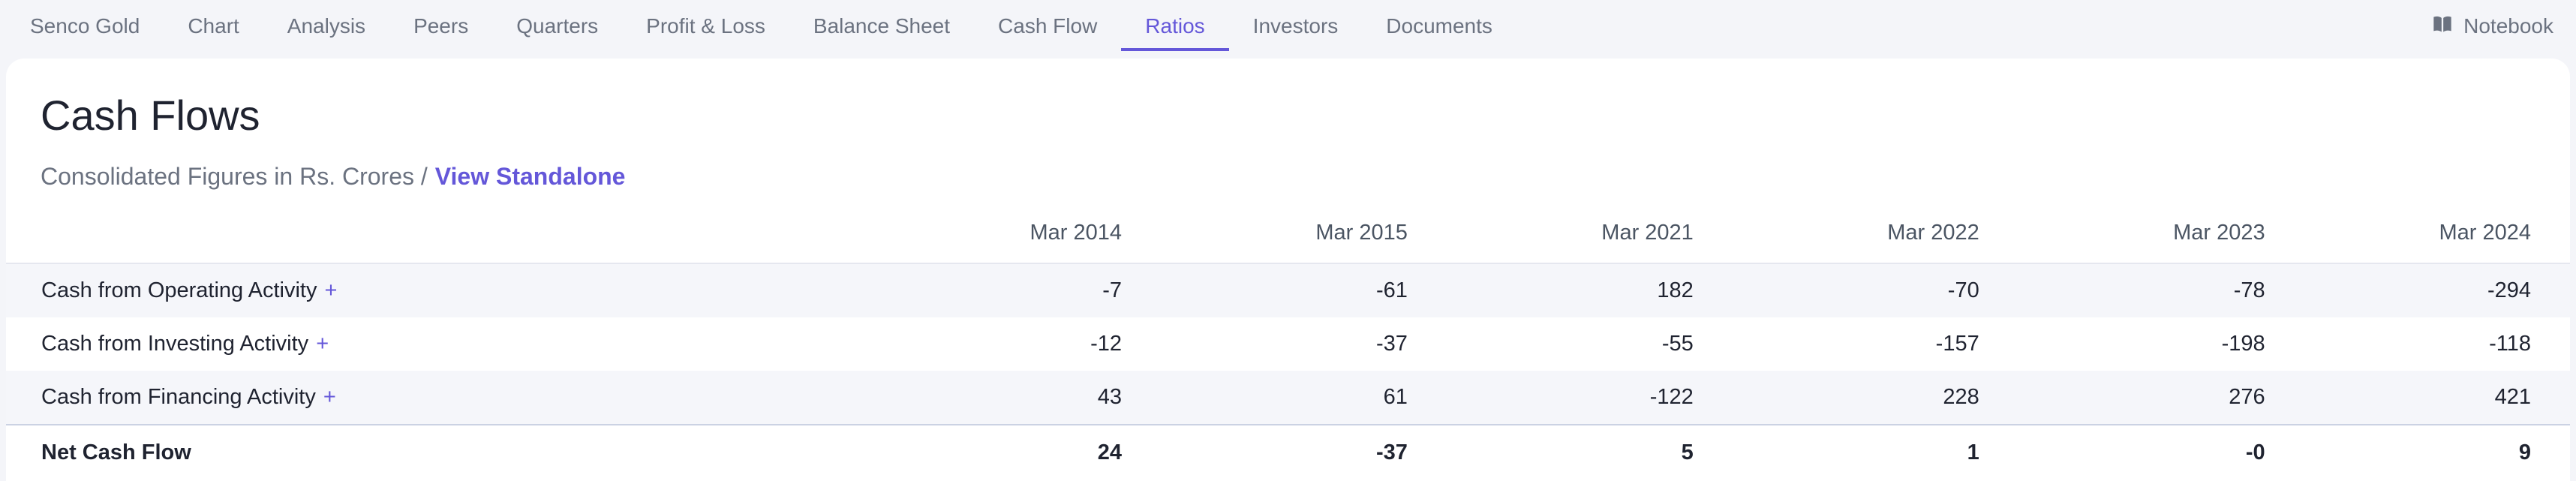 The width and height of the screenshot is (2576, 481). Describe the element at coordinates (2420, 235) in the screenshot. I see `column-header: Mar 2024` at that location.